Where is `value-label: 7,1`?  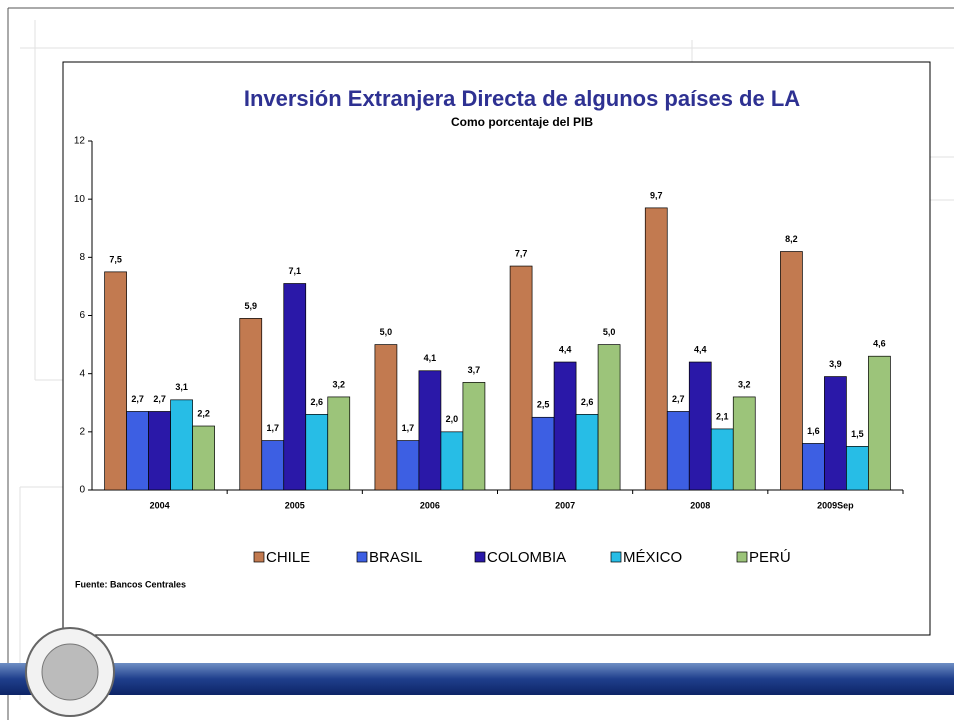
value-label: 7,1 is located at coordinates (294, 271).